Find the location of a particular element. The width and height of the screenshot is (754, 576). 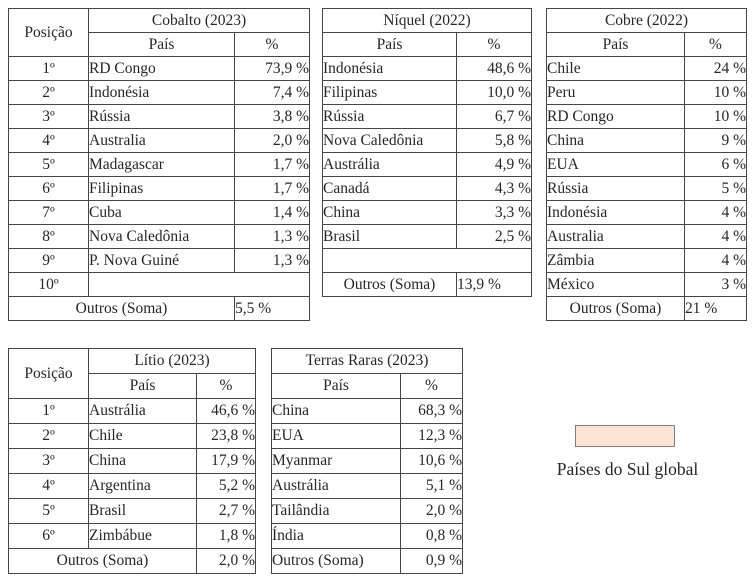

percent-cell: 5 % is located at coordinates (715, 188).